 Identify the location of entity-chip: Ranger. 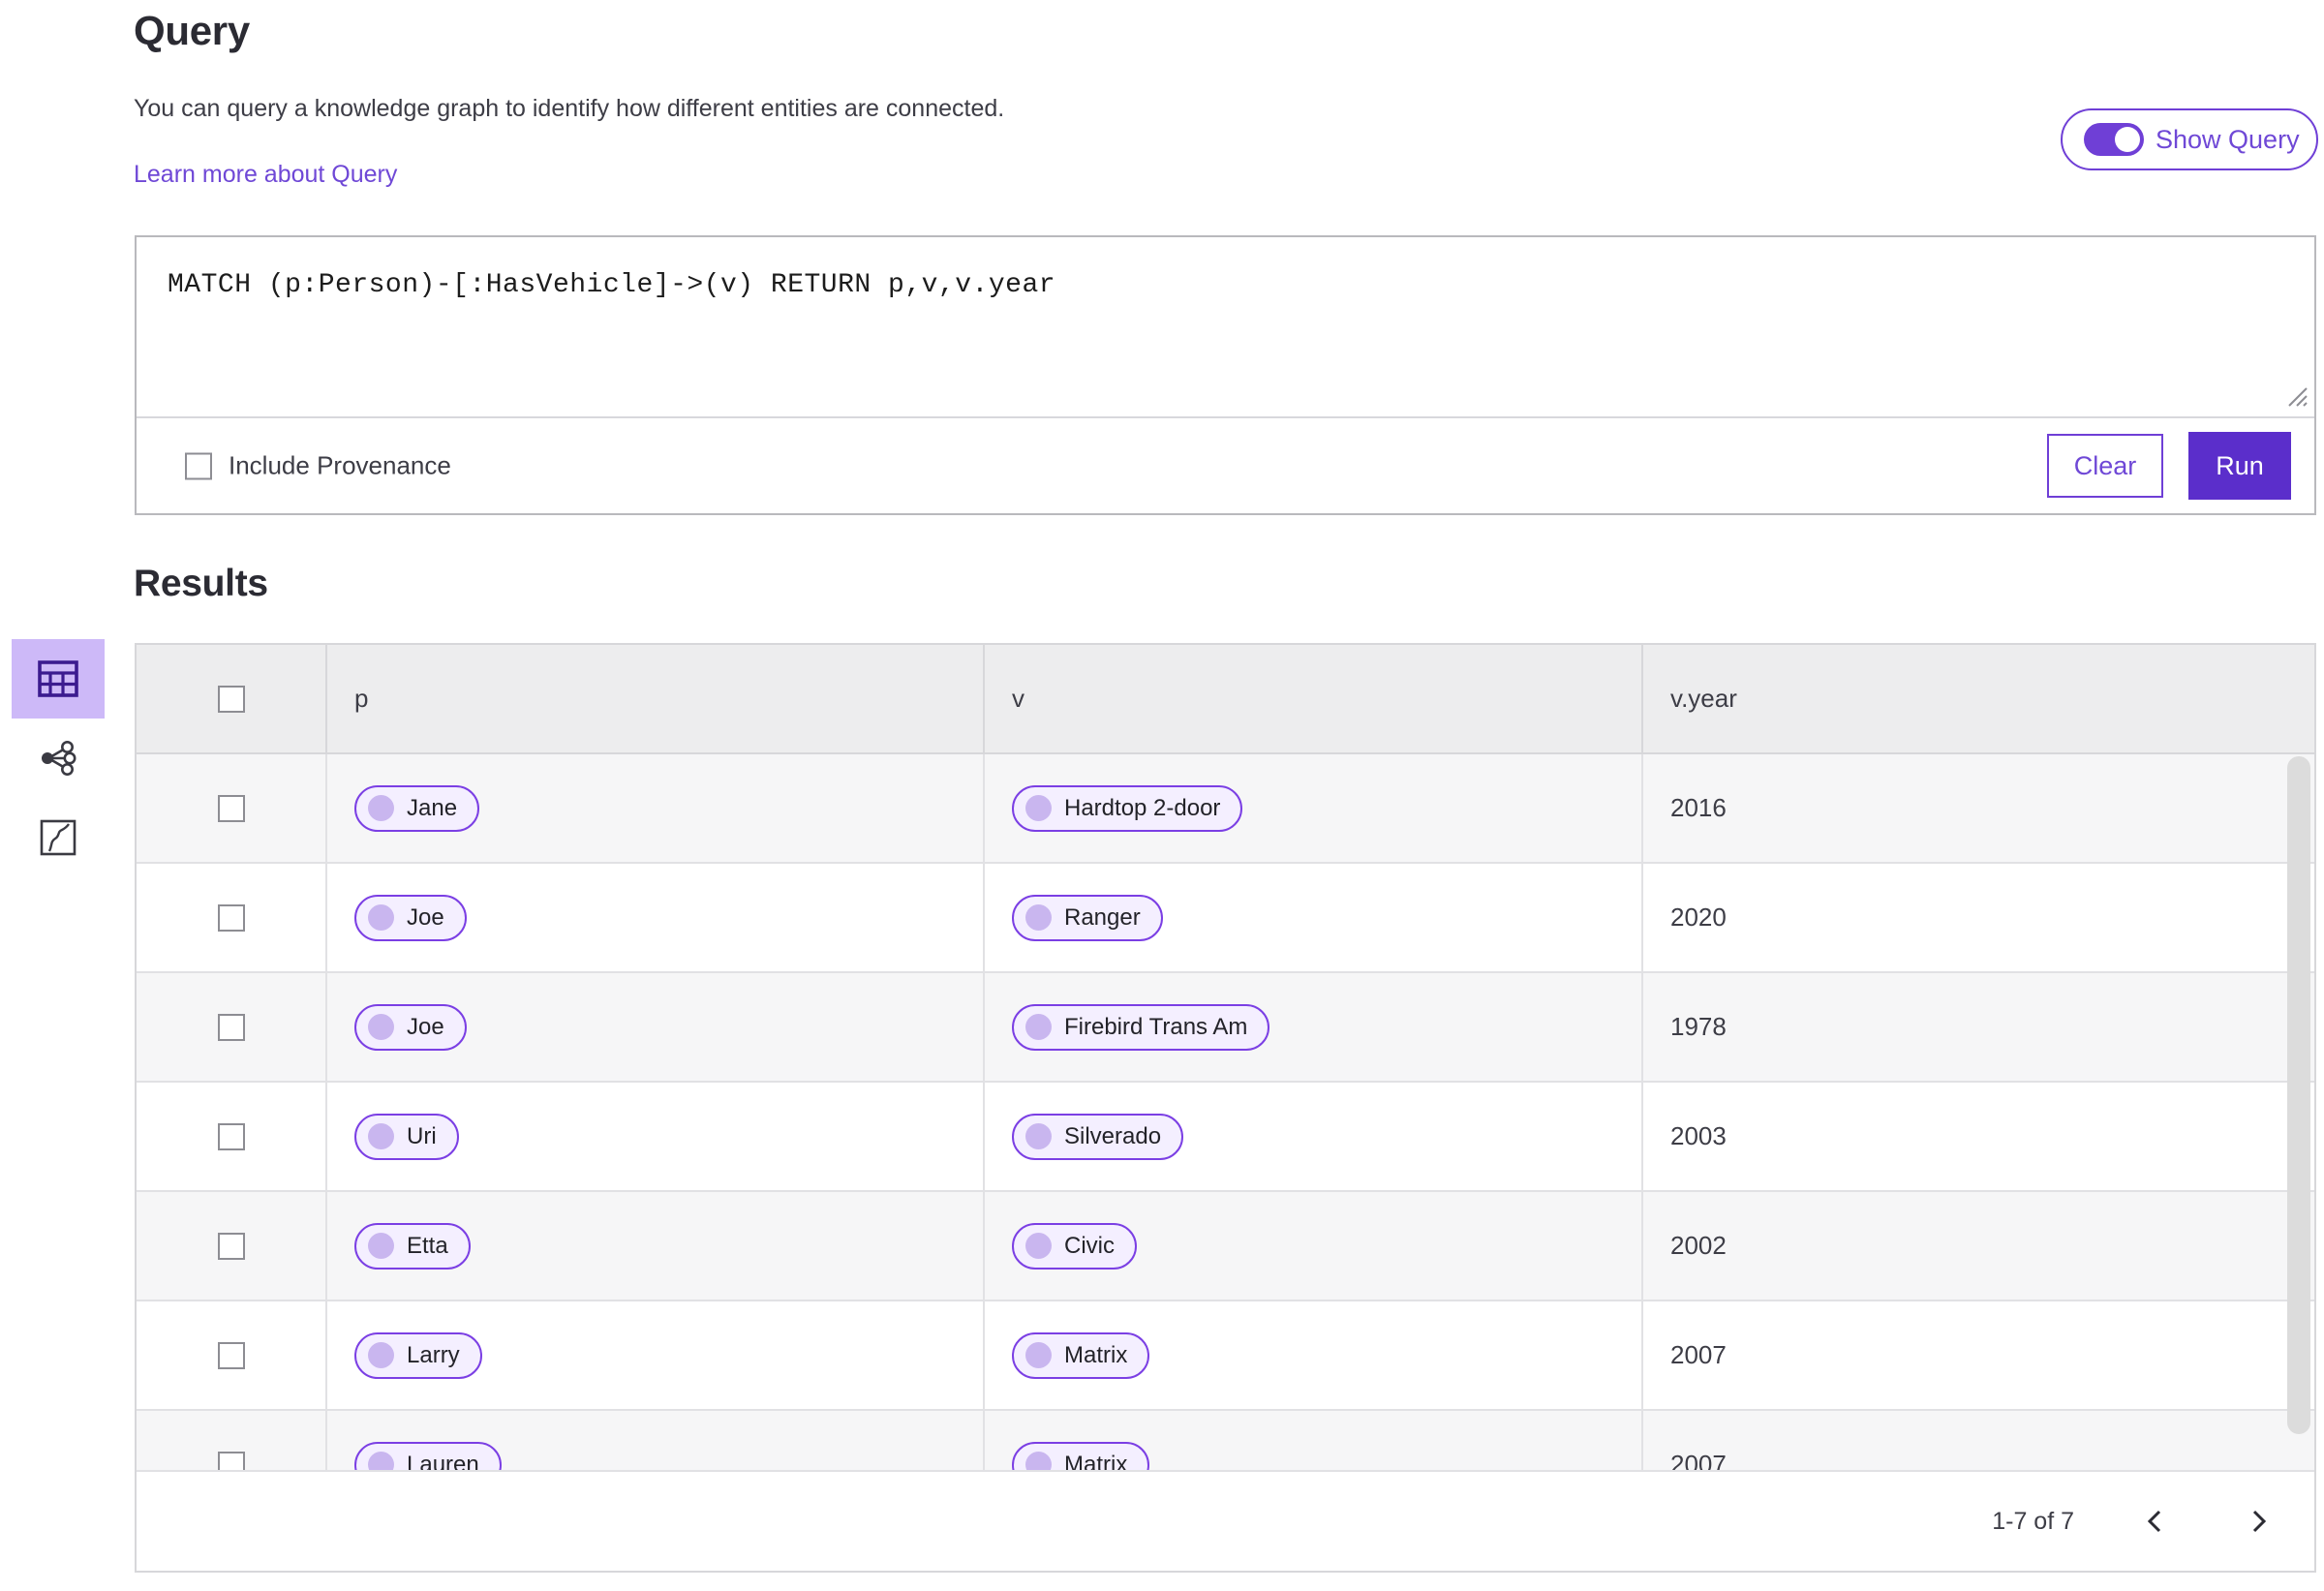
(1087, 917).